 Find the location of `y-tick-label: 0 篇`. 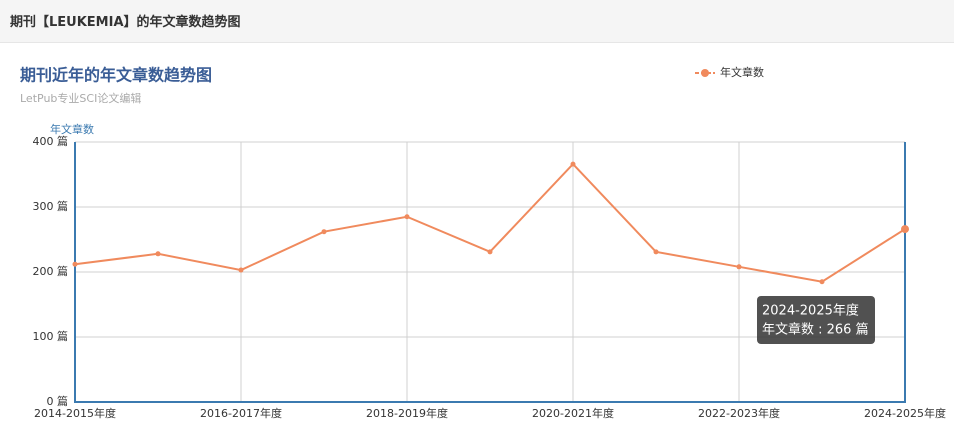

y-tick-label: 0 篇 is located at coordinates (58, 401).